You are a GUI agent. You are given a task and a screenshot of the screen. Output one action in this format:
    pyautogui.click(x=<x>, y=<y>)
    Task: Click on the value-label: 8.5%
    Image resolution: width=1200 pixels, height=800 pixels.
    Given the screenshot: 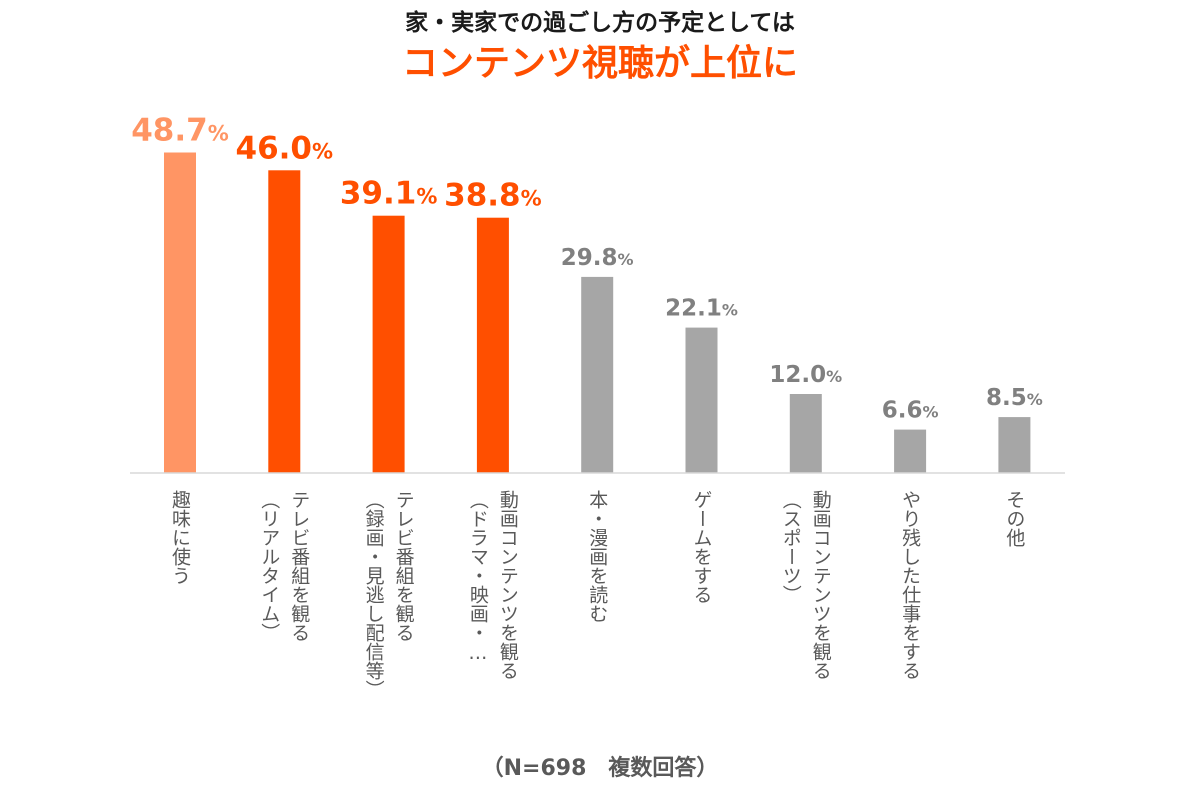 What is the action you would take?
    pyautogui.click(x=1014, y=398)
    